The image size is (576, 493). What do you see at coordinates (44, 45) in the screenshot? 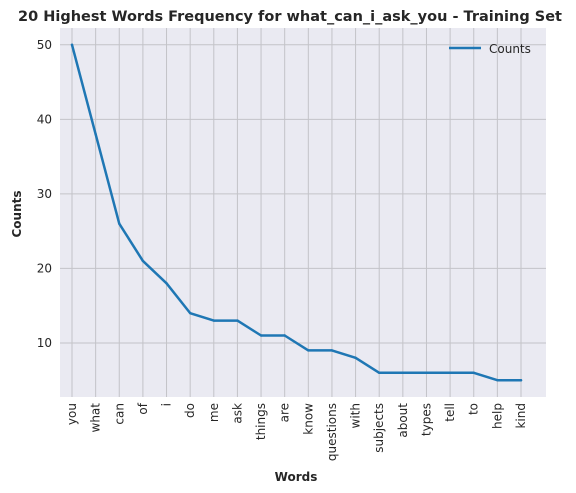
I see `y-tick-label: 50` at bounding box center [44, 45].